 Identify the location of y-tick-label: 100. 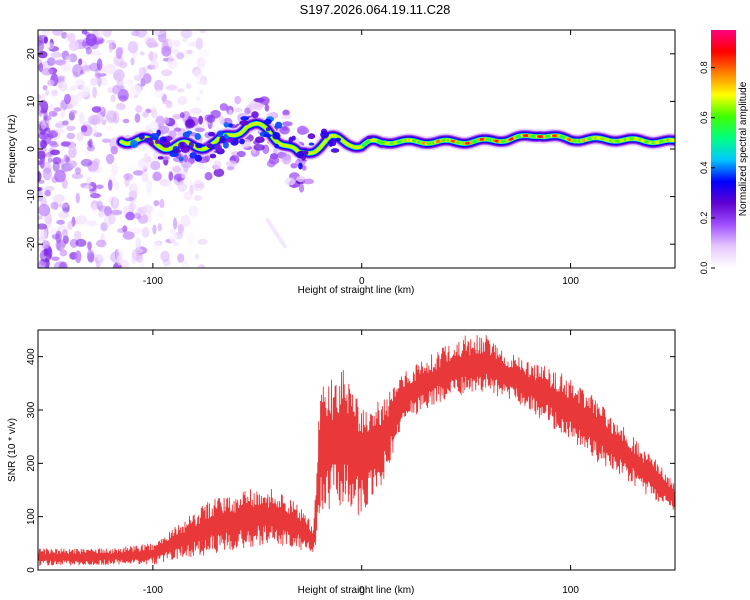
(31, 516).